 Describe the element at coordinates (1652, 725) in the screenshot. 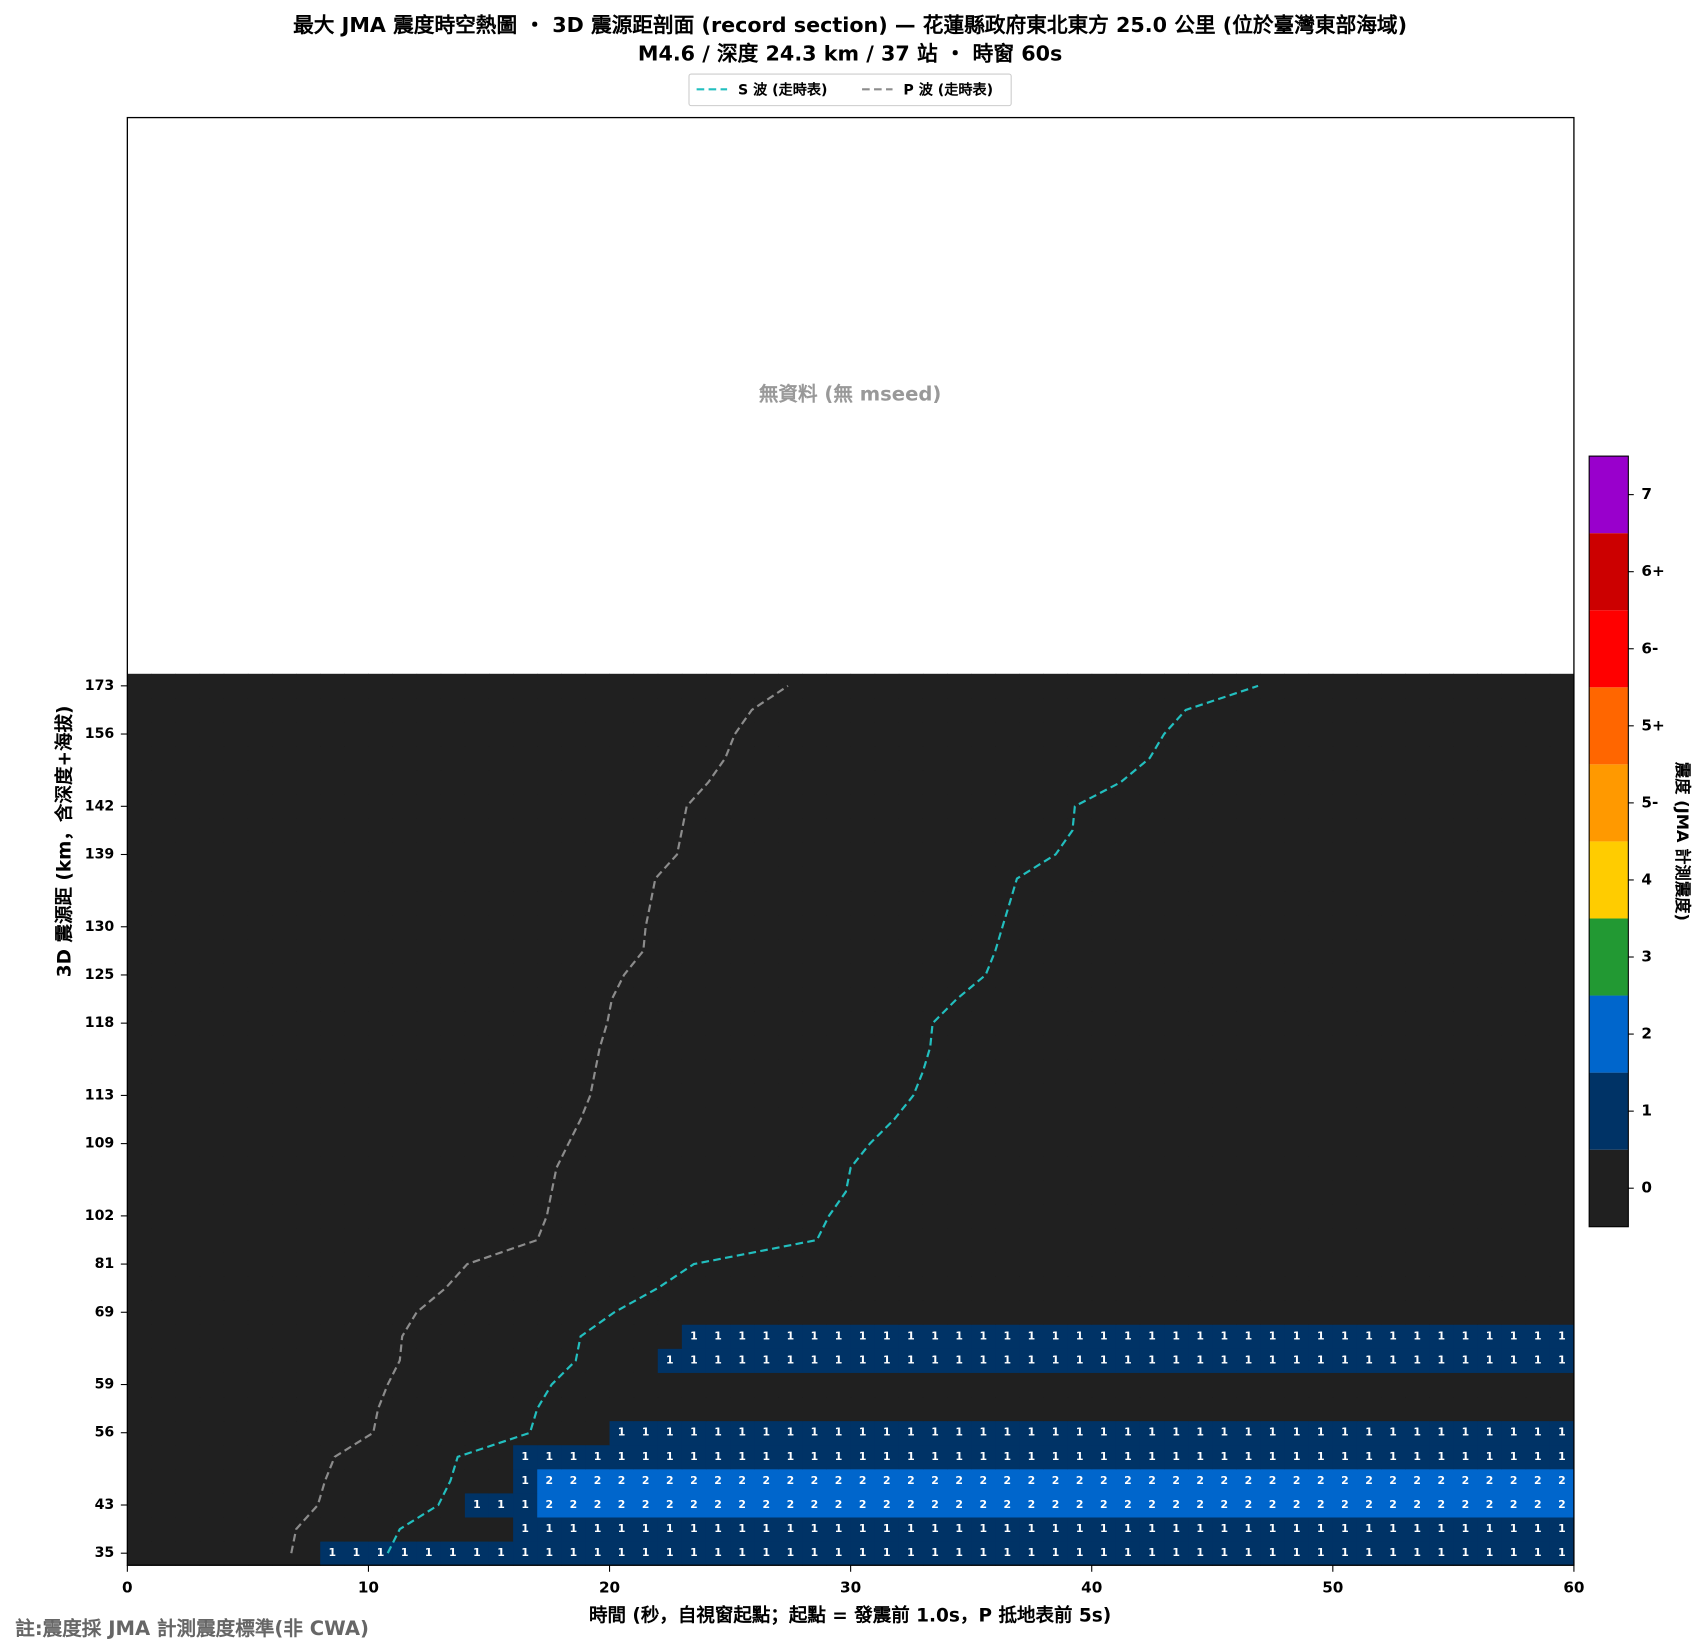

I see `colorbar-tick-label: 5+` at that location.